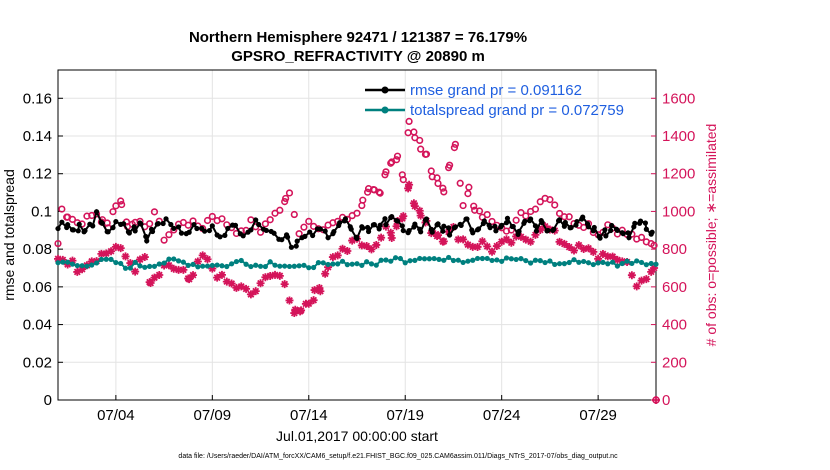 Image resolution: width=830 pixels, height=470 pixels. I want to click on x-tick-label: 07/14, so click(309, 415).